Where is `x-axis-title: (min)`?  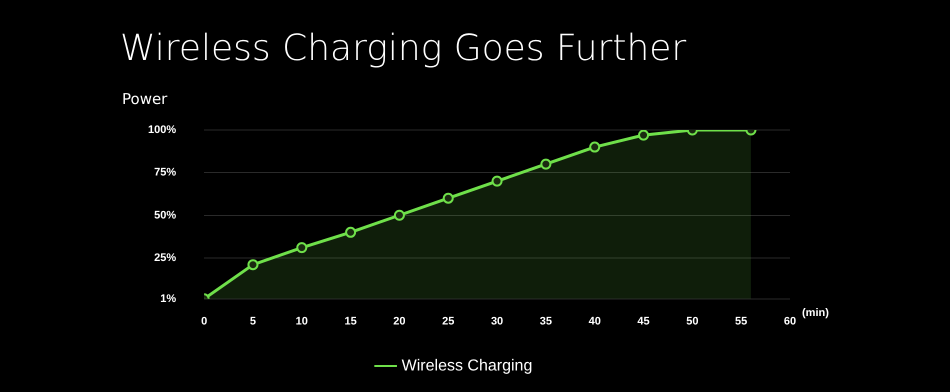 x-axis-title: (min) is located at coordinates (815, 312).